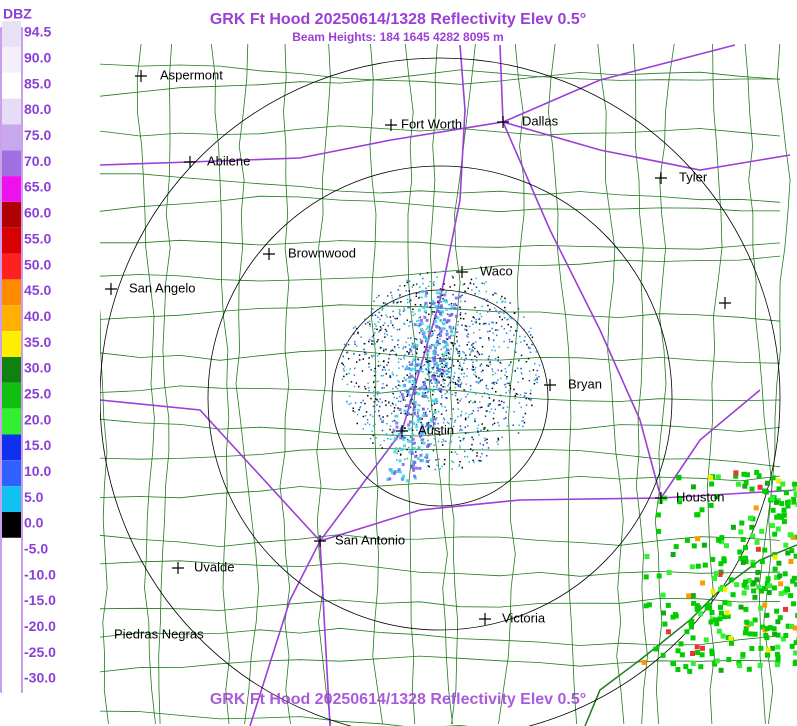 This screenshot has height=726, width=797. What do you see at coordinates (693, 176) in the screenshot?
I see `city-label: Tyler` at bounding box center [693, 176].